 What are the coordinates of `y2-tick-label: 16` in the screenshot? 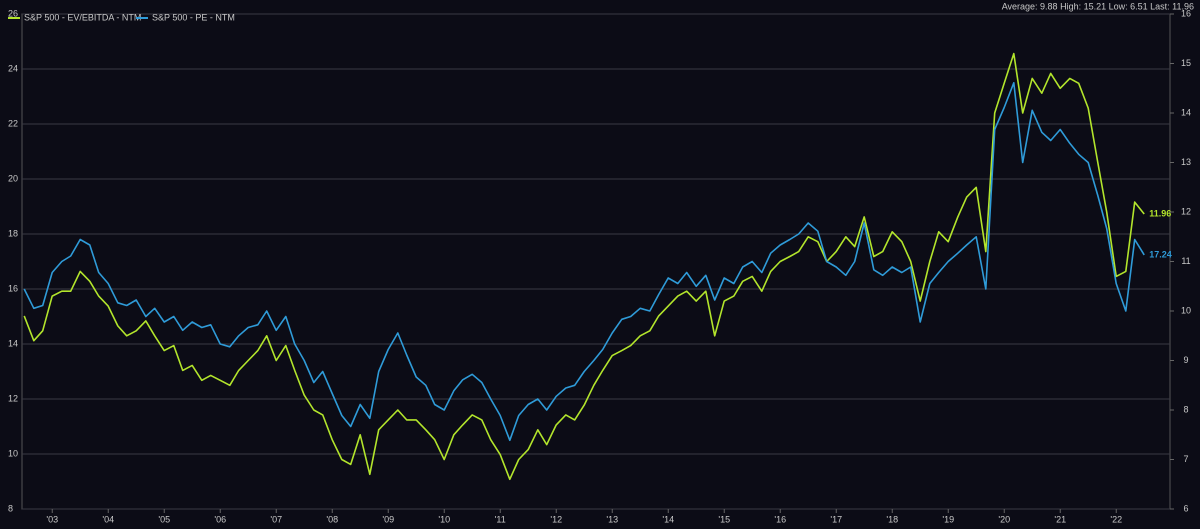 It's located at (1186, 13).